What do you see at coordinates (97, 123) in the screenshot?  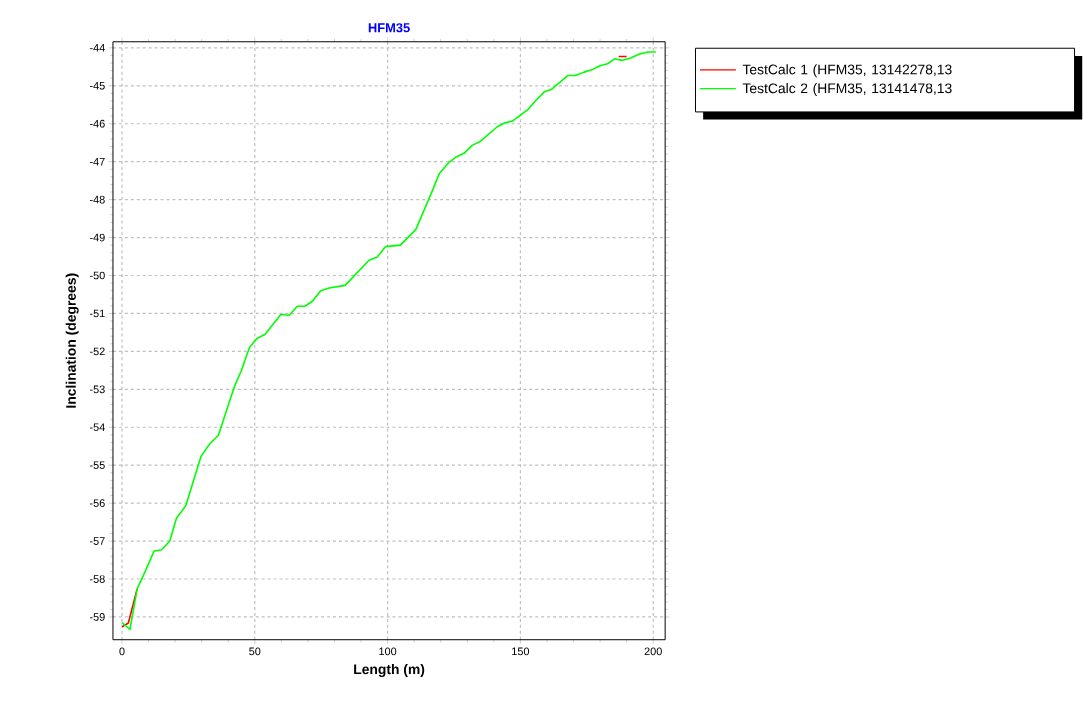 I see `y-tick-label: -46` at bounding box center [97, 123].